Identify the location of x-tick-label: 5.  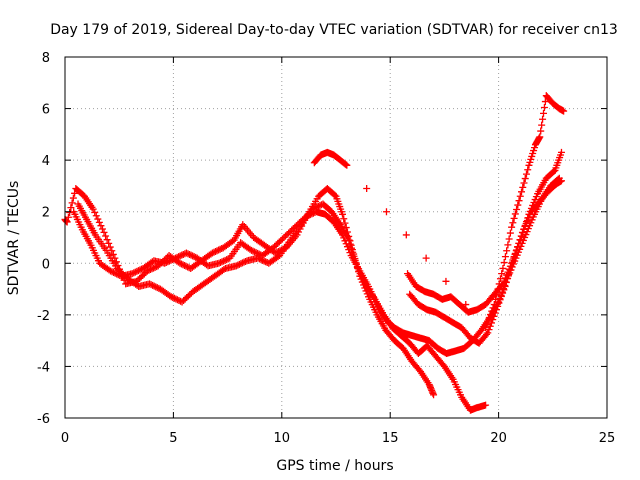
(173, 438).